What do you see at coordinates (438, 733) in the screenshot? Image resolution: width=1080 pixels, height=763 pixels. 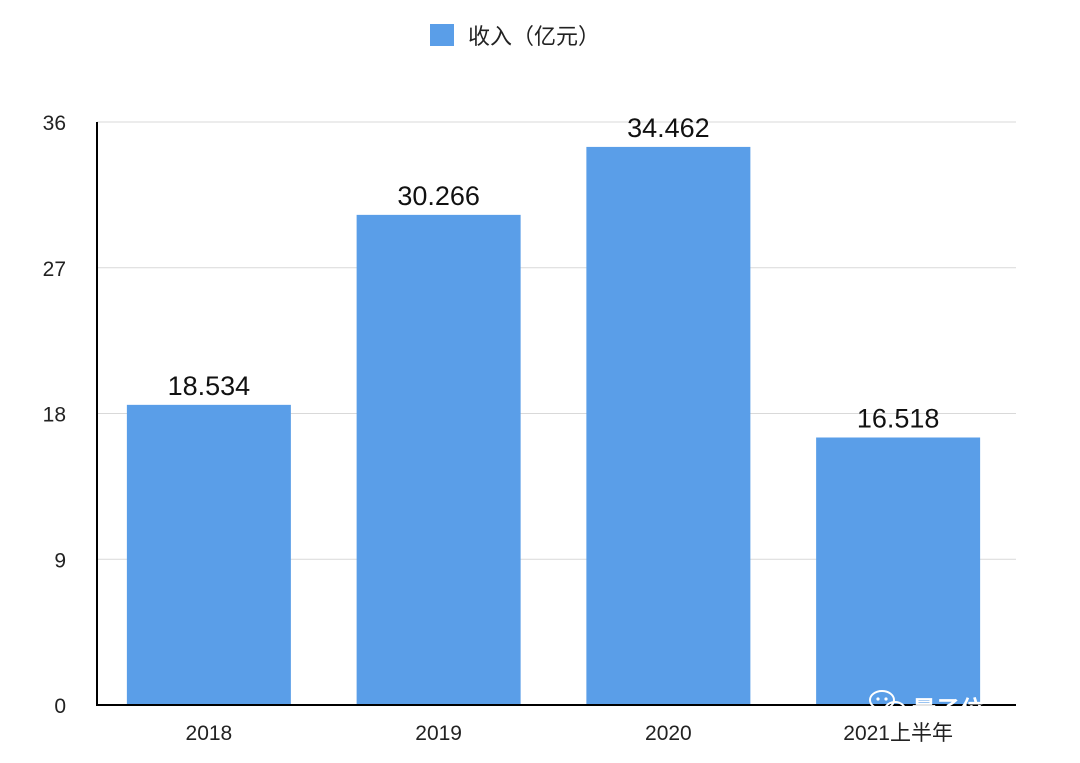 I see `x-category-label: 2019` at bounding box center [438, 733].